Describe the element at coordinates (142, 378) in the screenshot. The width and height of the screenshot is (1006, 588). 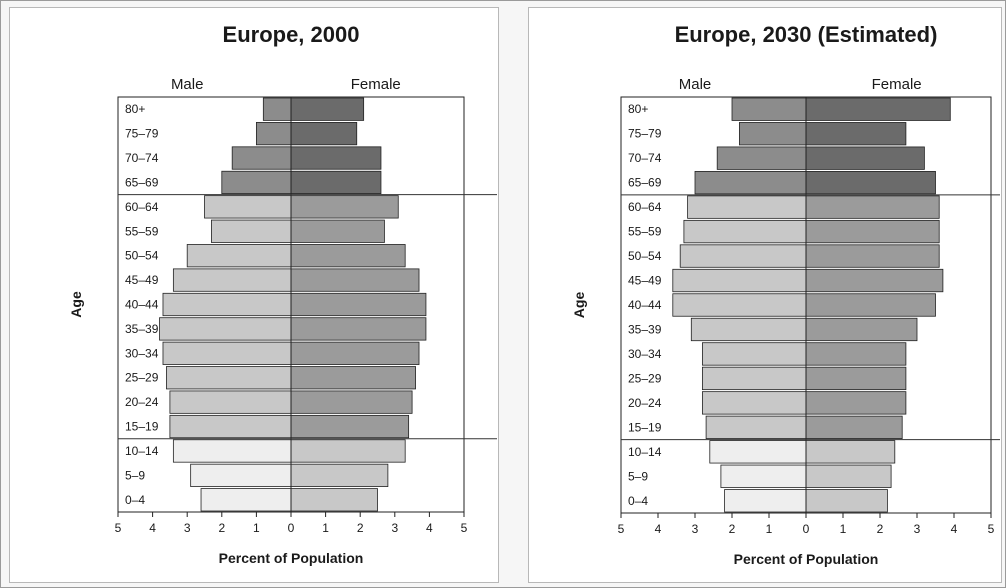
I see `age-label-11: 25–29` at that location.